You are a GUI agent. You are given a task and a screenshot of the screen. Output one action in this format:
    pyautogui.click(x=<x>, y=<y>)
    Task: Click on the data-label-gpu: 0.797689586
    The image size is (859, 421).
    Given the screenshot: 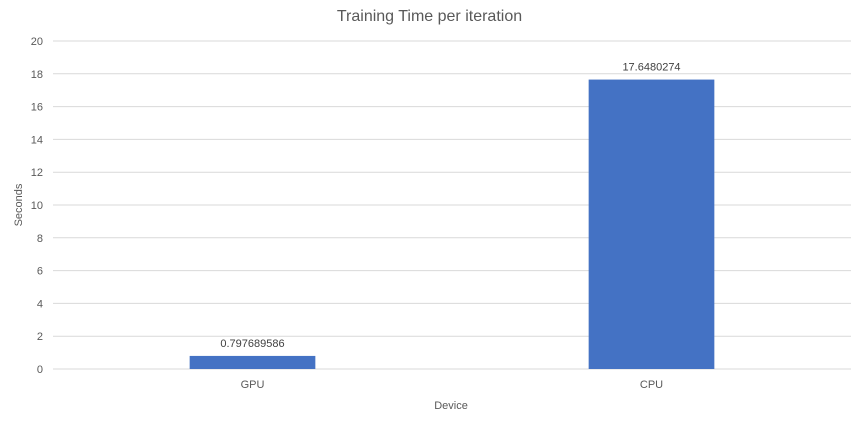 What is the action you would take?
    pyautogui.click(x=252, y=344)
    